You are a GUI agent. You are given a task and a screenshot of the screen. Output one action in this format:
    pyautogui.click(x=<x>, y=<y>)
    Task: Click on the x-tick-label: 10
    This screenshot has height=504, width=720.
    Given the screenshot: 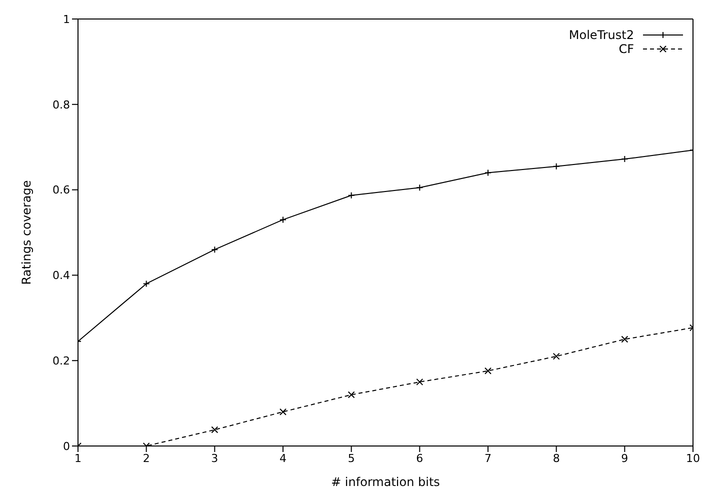 What is the action you would take?
    pyautogui.click(x=693, y=458)
    